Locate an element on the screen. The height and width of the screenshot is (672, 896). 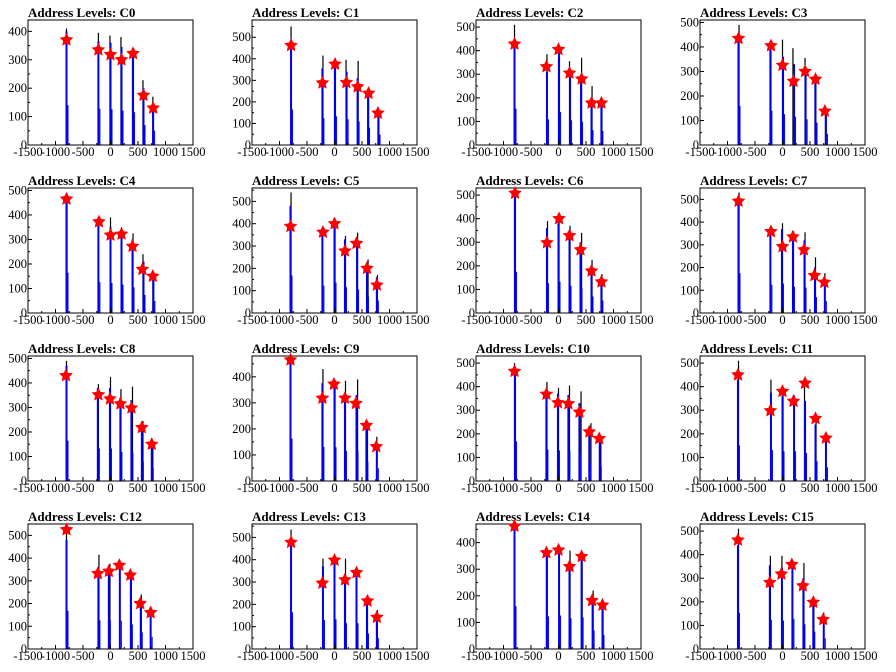
y-tick-label: 400 is located at coordinates (241, 377).